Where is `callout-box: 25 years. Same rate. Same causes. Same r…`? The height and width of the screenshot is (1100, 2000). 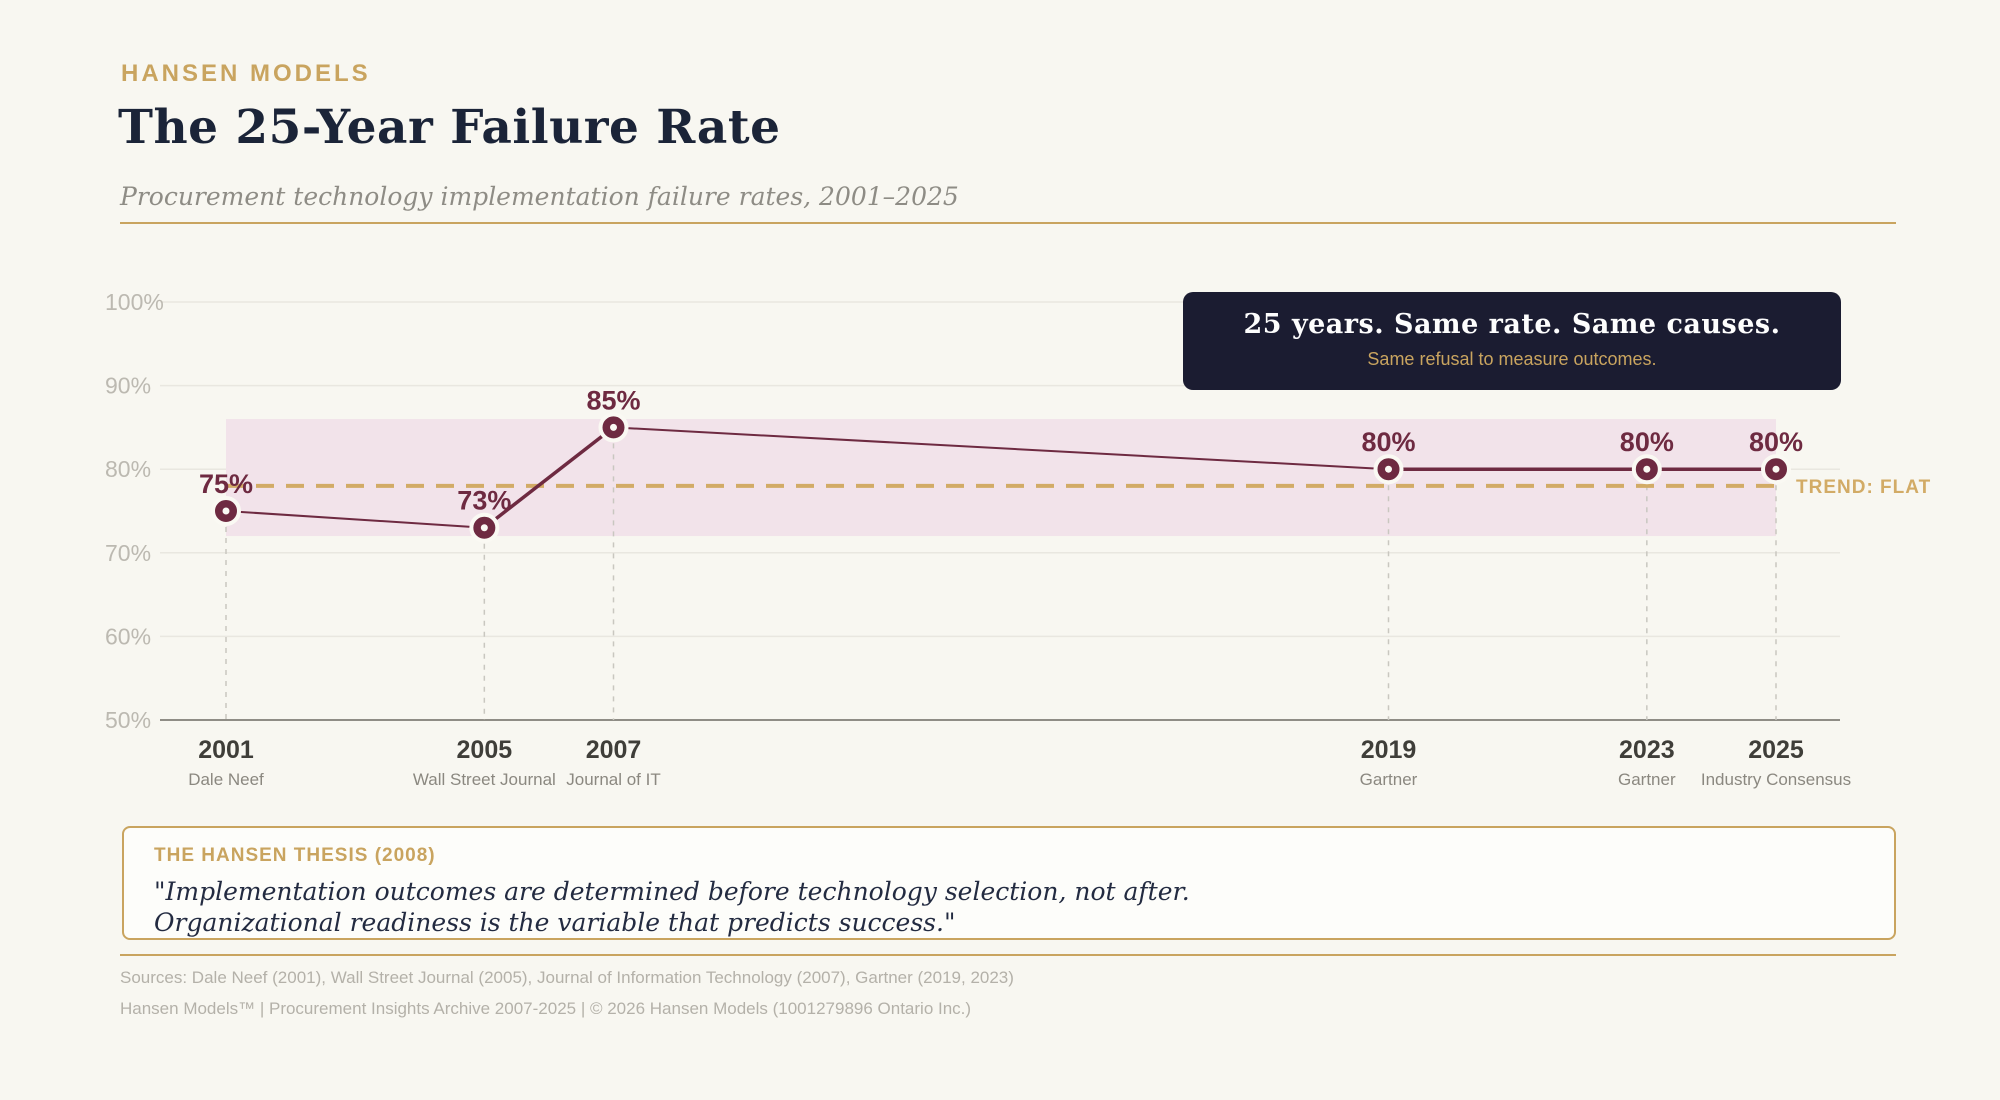 callout-box: 25 years. Same rate. Same causes. Same r… is located at coordinates (1512, 341).